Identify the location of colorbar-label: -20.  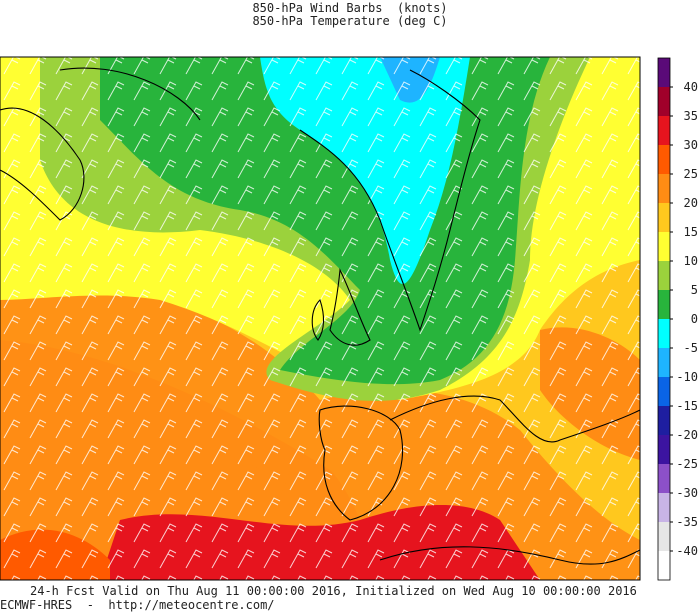
(687, 435).